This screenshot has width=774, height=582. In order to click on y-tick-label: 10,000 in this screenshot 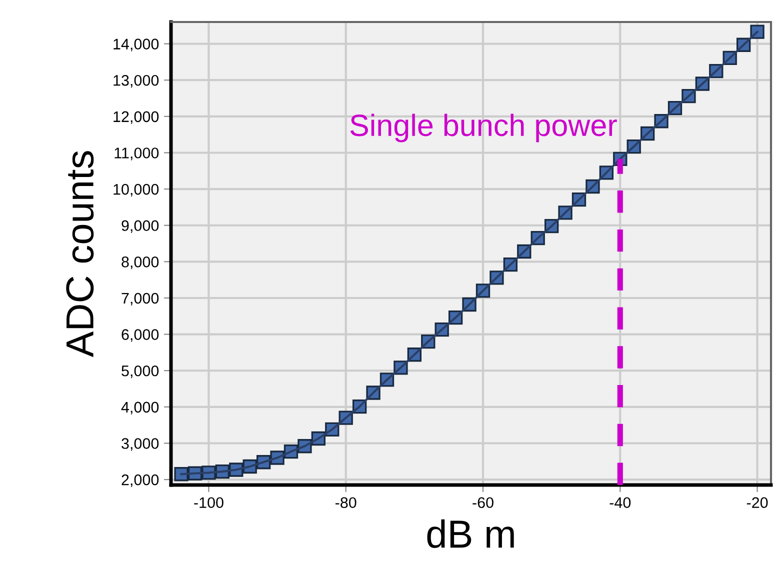, I will do `click(136, 190)`.